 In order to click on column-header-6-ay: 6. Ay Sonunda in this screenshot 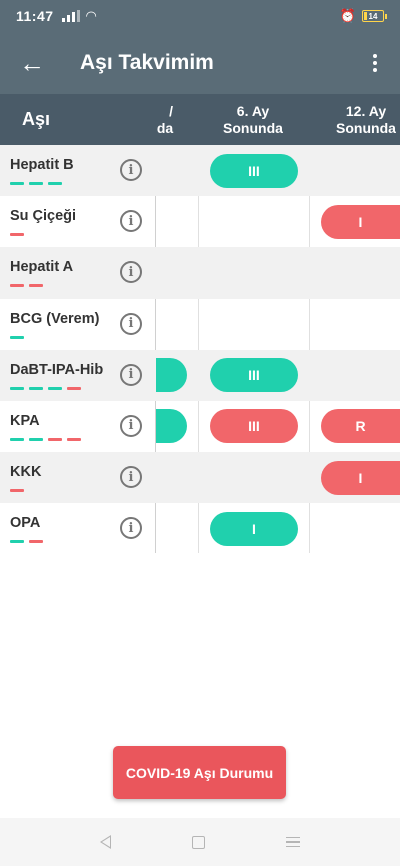, I will do `click(253, 119)`.